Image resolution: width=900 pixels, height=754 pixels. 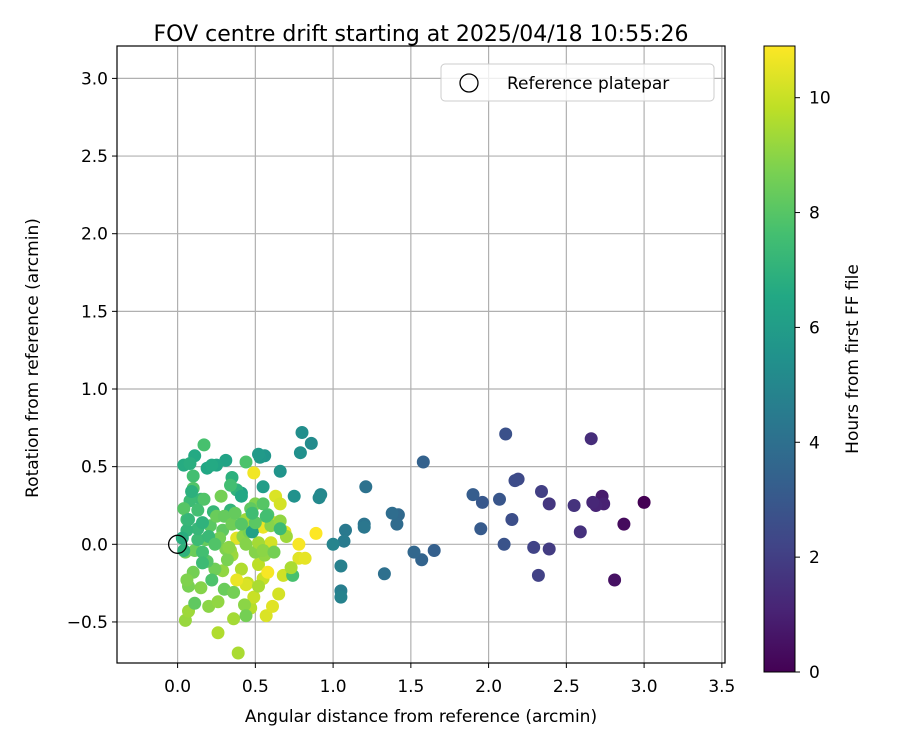 I want to click on colorbar-tick-label: 10, so click(x=820, y=99).